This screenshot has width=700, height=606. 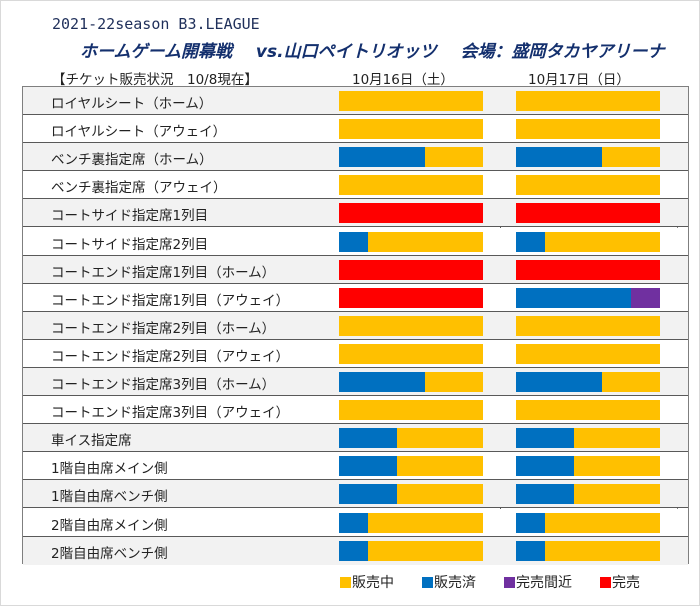 I want to click on table-row: コートサイド指定席1列目, so click(x=355, y=213).